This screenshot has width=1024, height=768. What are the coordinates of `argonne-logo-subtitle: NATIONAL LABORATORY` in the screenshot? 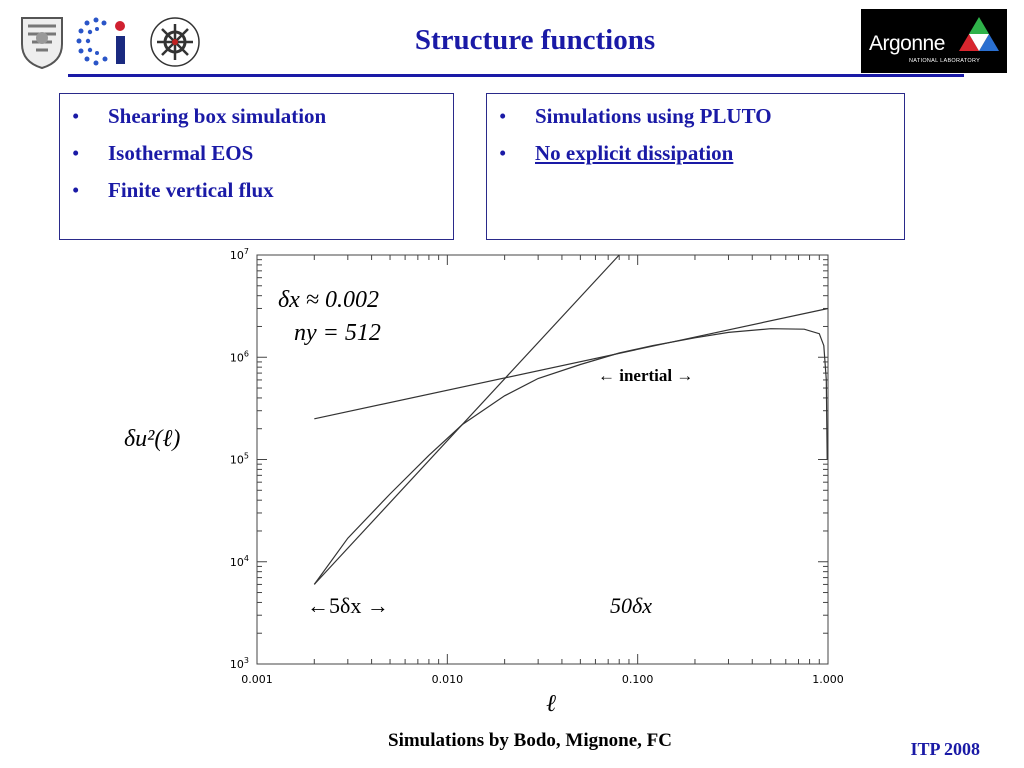 It's located at (945, 61).